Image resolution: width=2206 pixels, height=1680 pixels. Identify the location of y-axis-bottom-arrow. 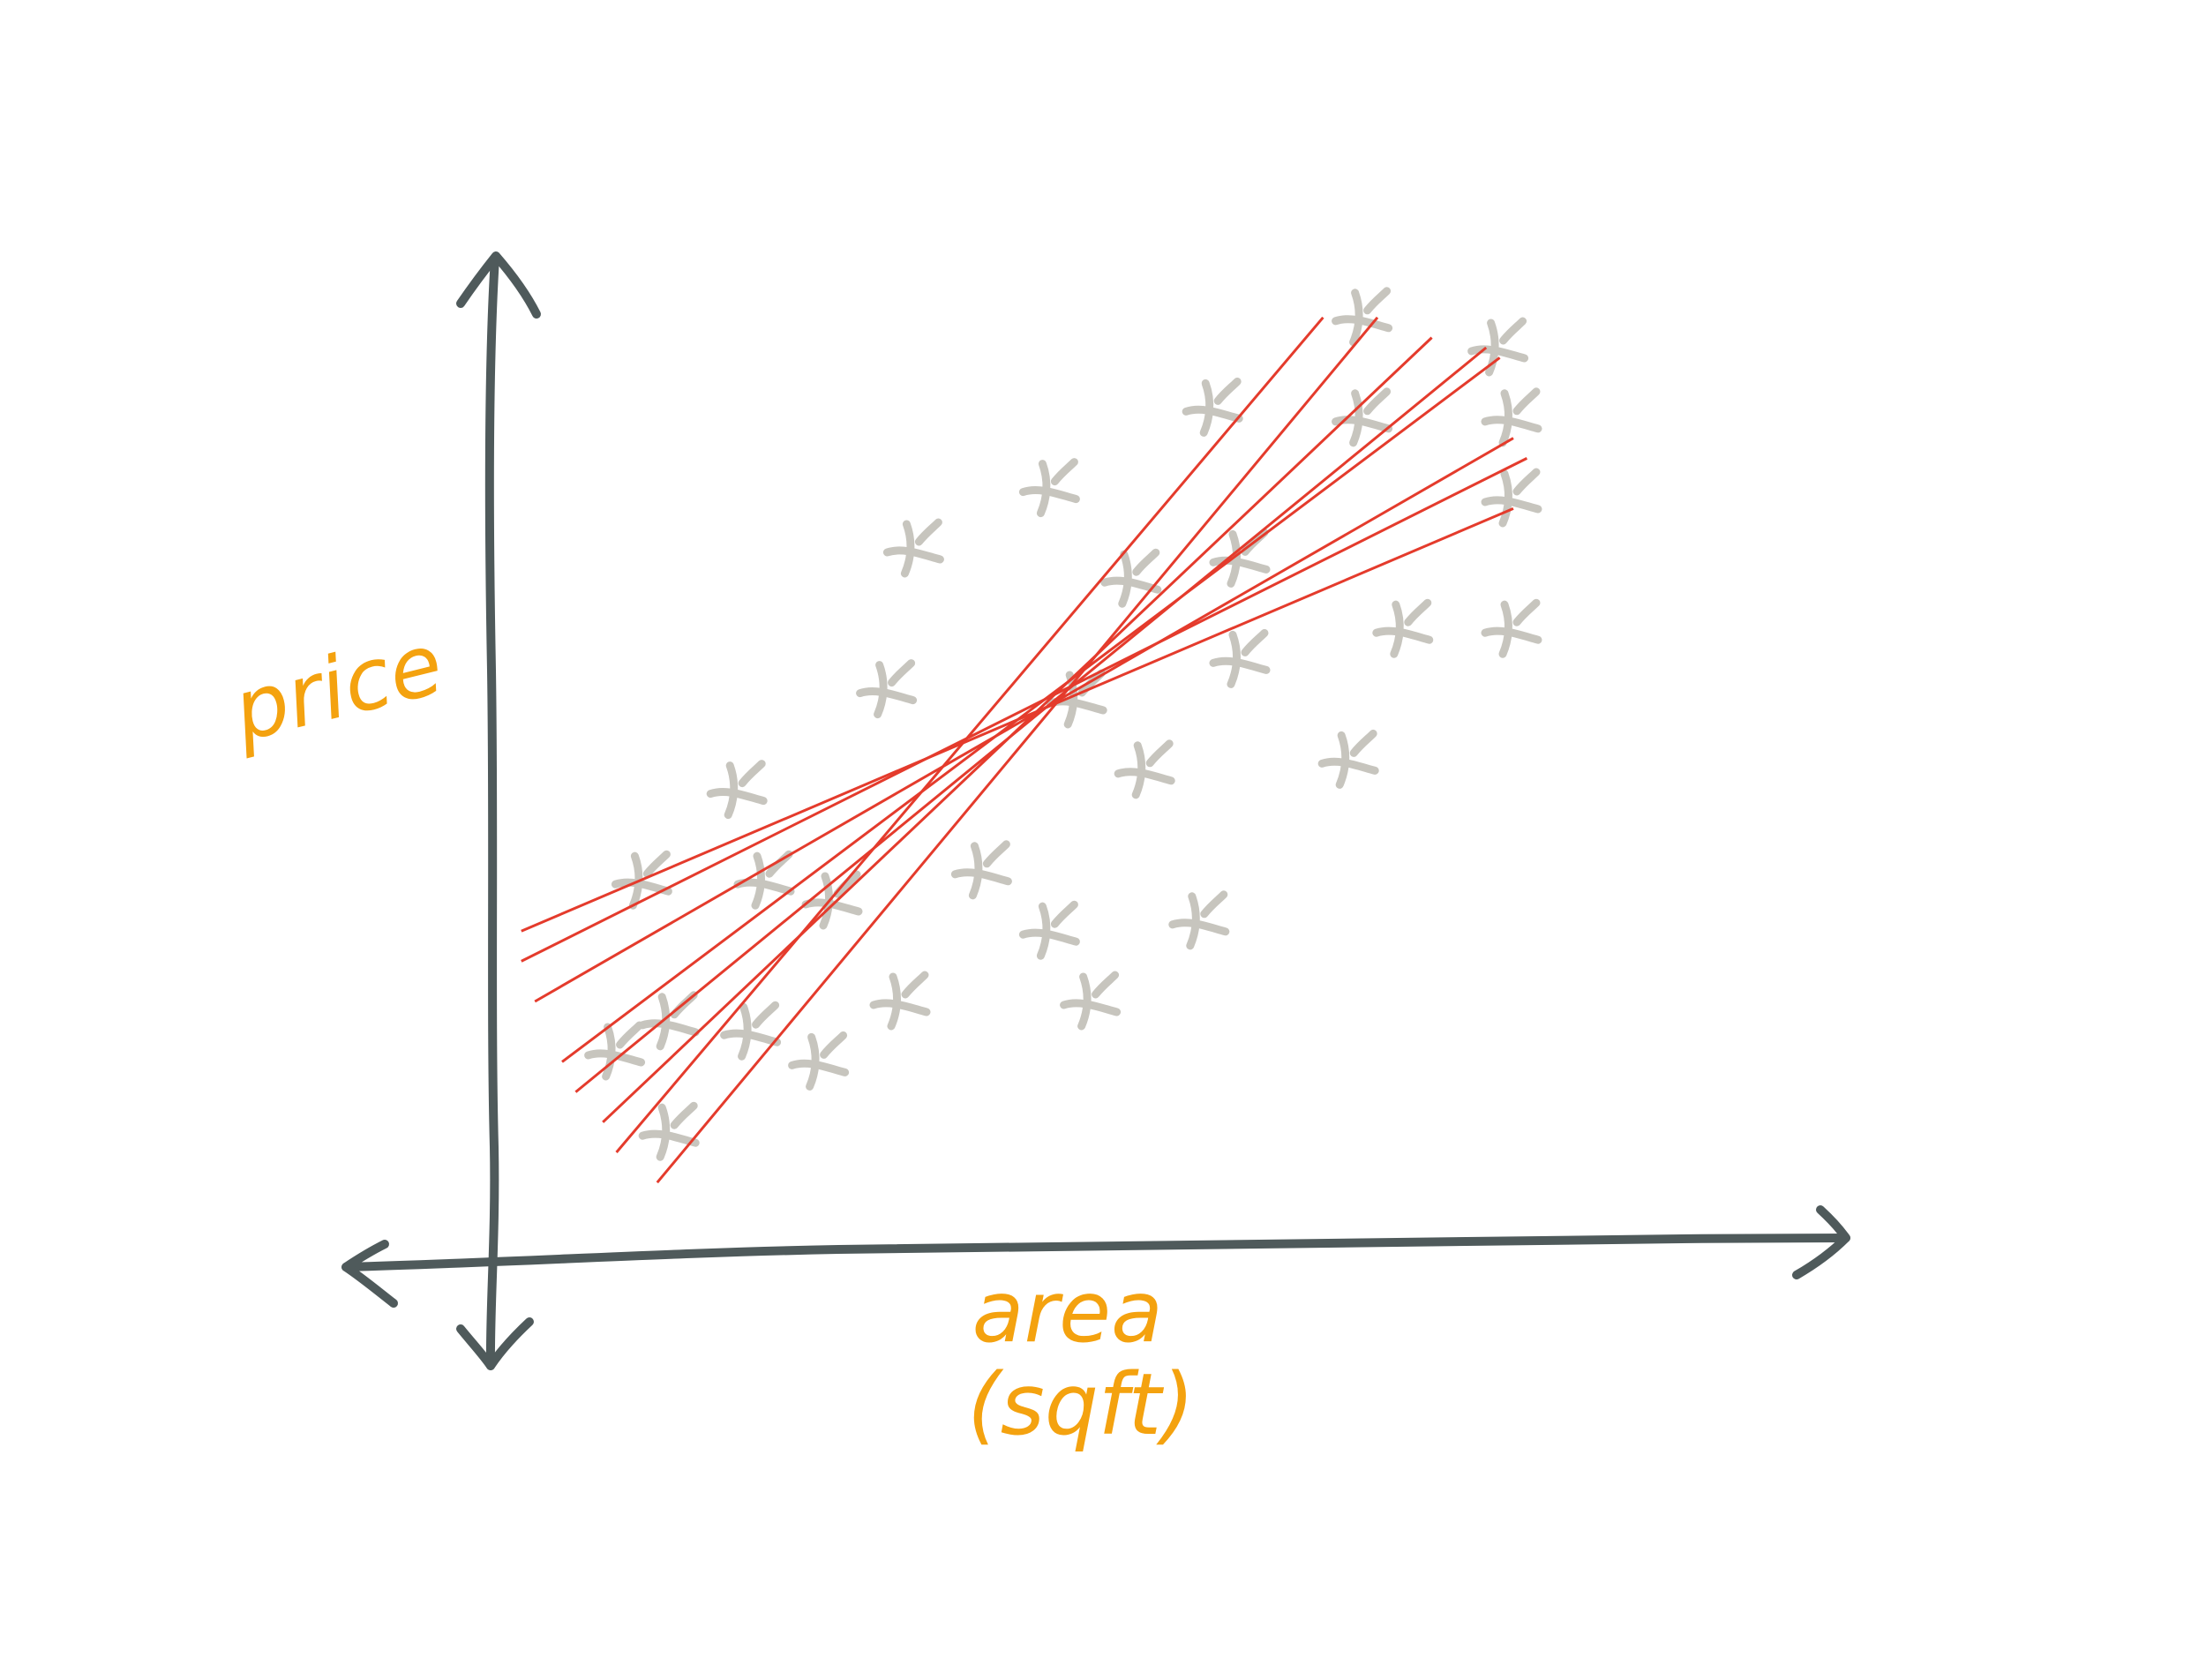
(495, 1343).